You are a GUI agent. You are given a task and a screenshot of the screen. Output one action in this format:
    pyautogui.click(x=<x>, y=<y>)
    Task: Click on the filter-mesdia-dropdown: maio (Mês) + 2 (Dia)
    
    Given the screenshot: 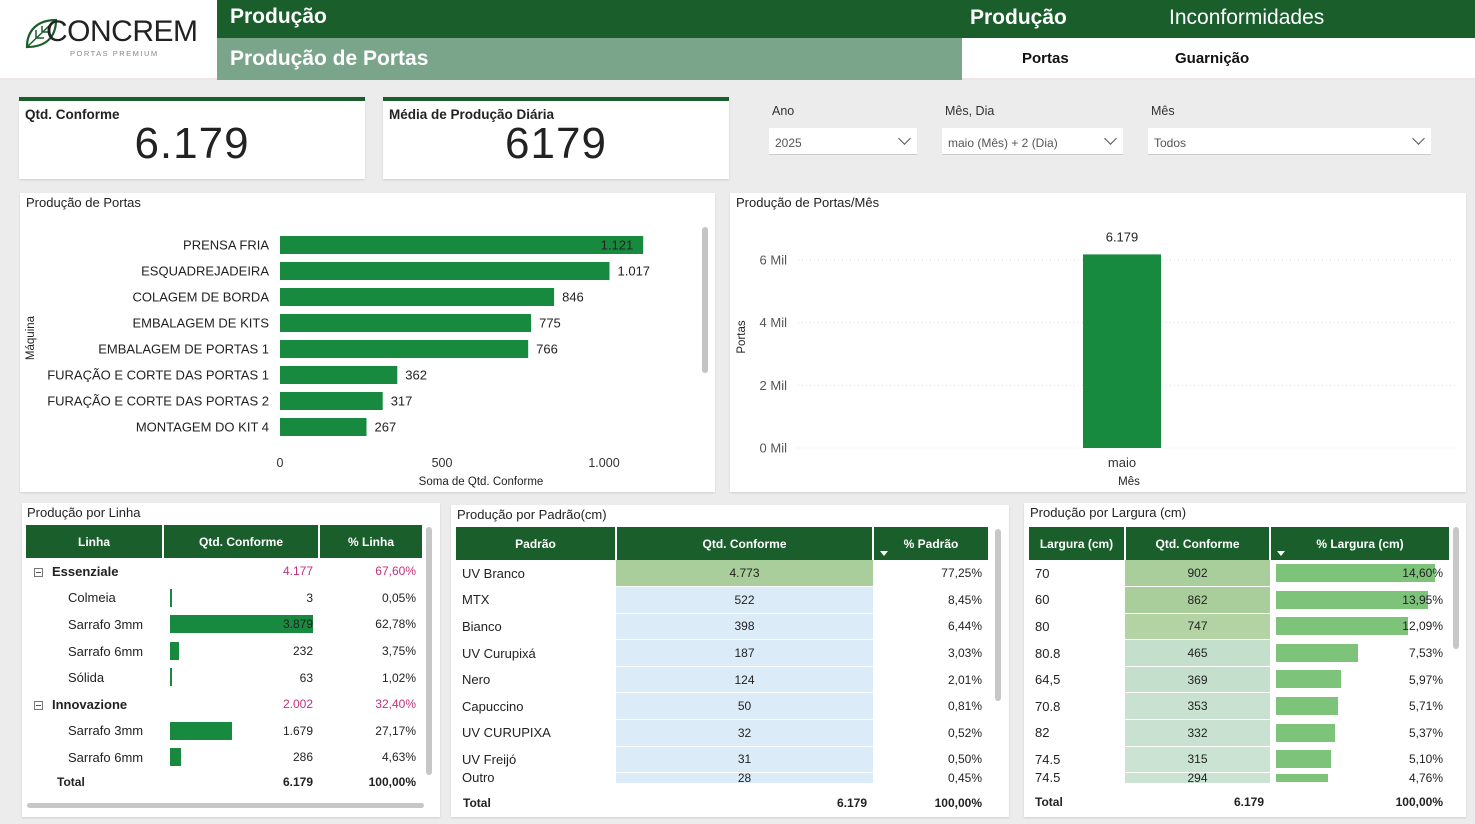 What is the action you would take?
    pyautogui.click(x=1032, y=141)
    